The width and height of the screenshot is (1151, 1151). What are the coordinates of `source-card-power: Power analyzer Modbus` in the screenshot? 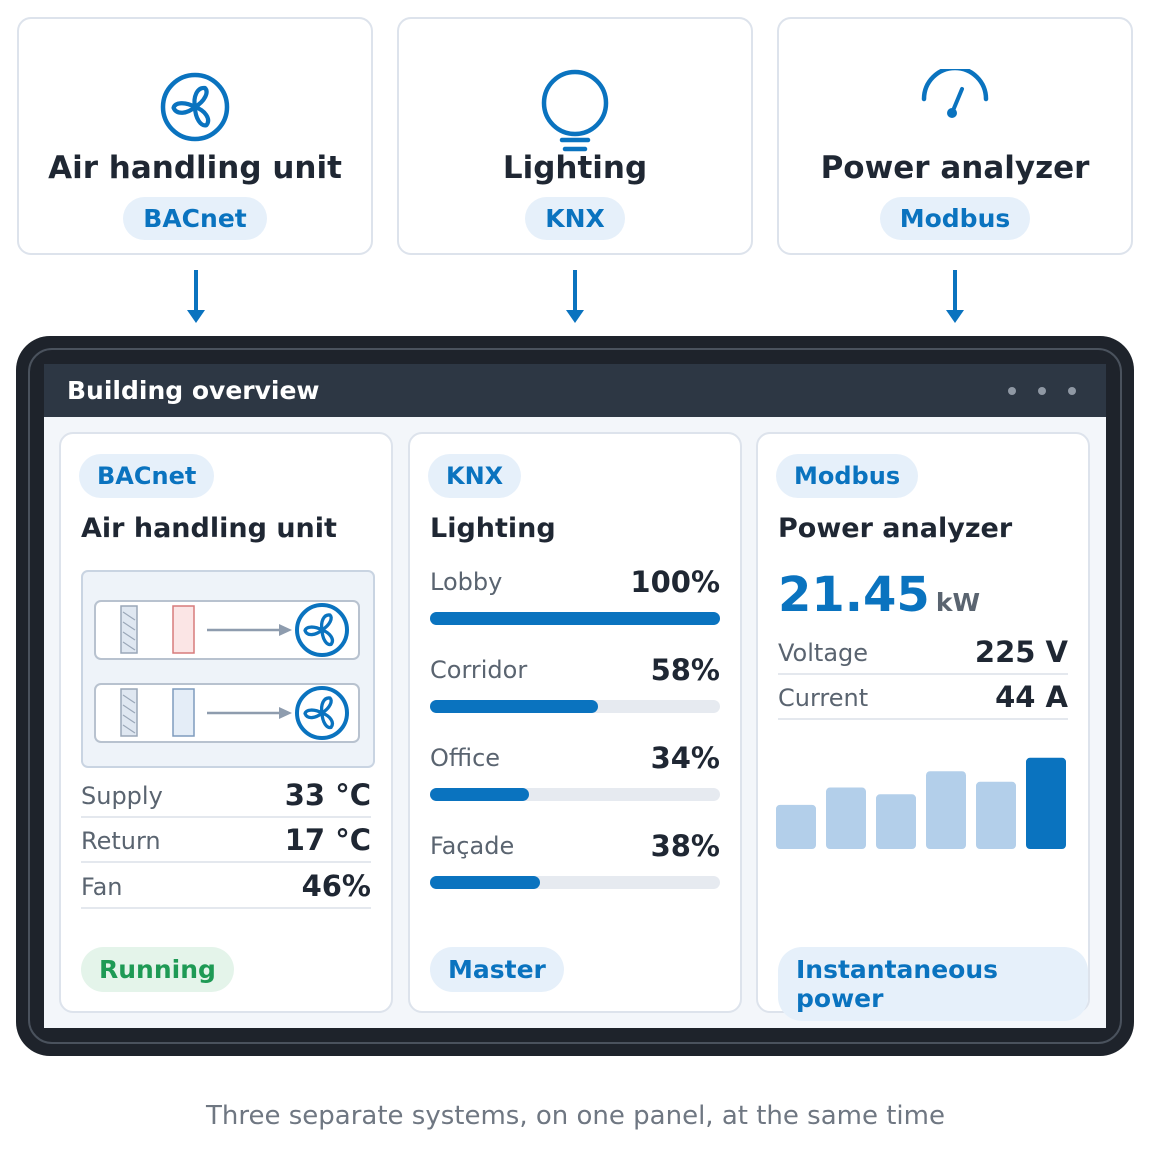 It's located at (955, 136).